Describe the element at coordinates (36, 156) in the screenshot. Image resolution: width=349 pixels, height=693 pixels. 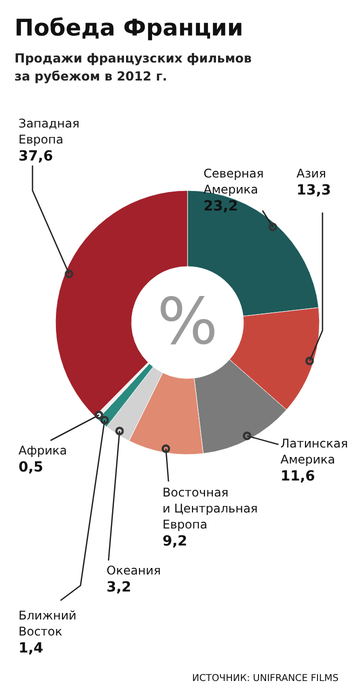
I see `data-label: 37,6` at that location.